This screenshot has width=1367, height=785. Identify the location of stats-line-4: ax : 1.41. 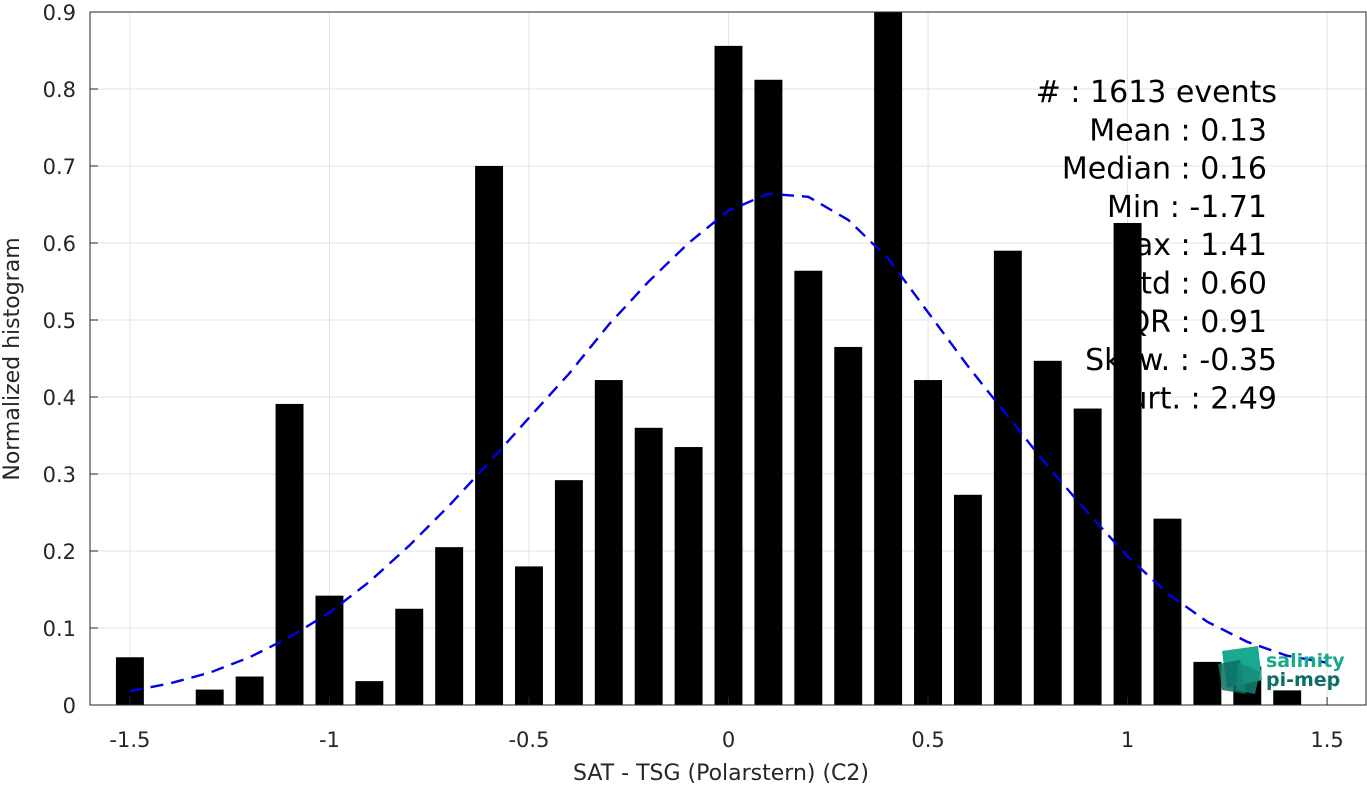
(1201, 245).